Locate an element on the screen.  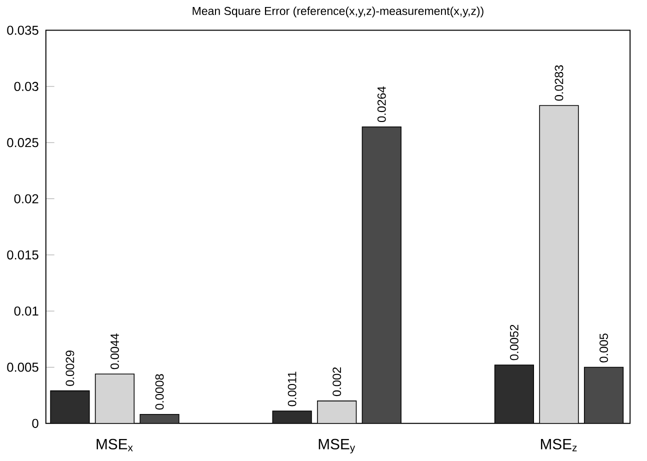
y-tick-label: 0.025 is located at coordinates (22, 143).